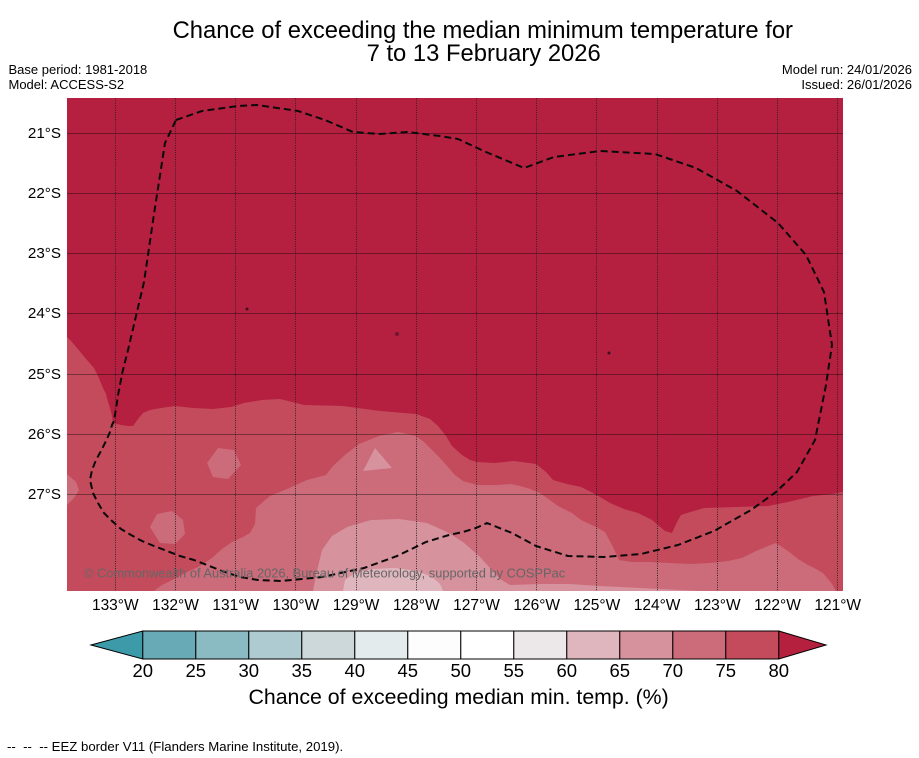  What do you see at coordinates (673, 670) in the screenshot?
I see `svg-text: 70` at bounding box center [673, 670].